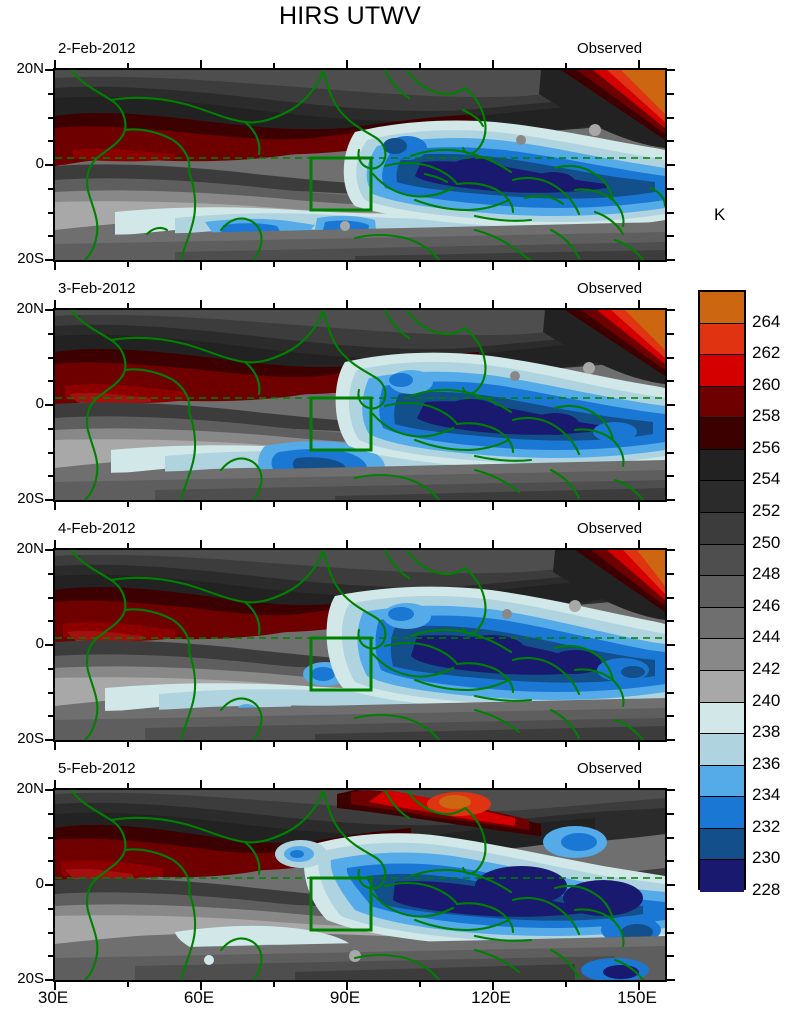 This screenshot has width=794, height=1013. Describe the element at coordinates (39, 403) in the screenshot. I see `ytick-label-p2-0: 0` at that location.